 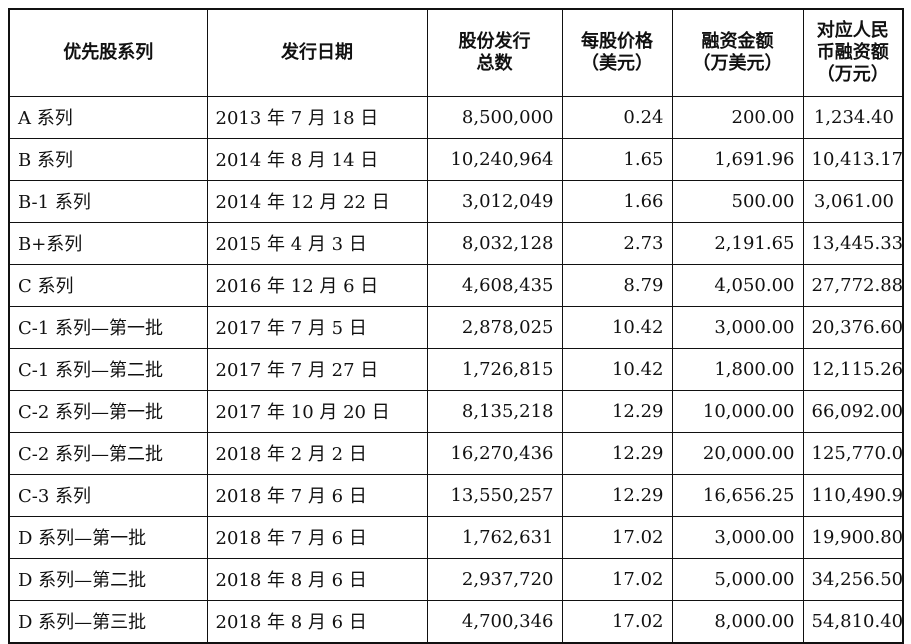 What do you see at coordinates (737, 285) in the screenshot?
I see `financing-usd-cell: 4,050.00` at bounding box center [737, 285].